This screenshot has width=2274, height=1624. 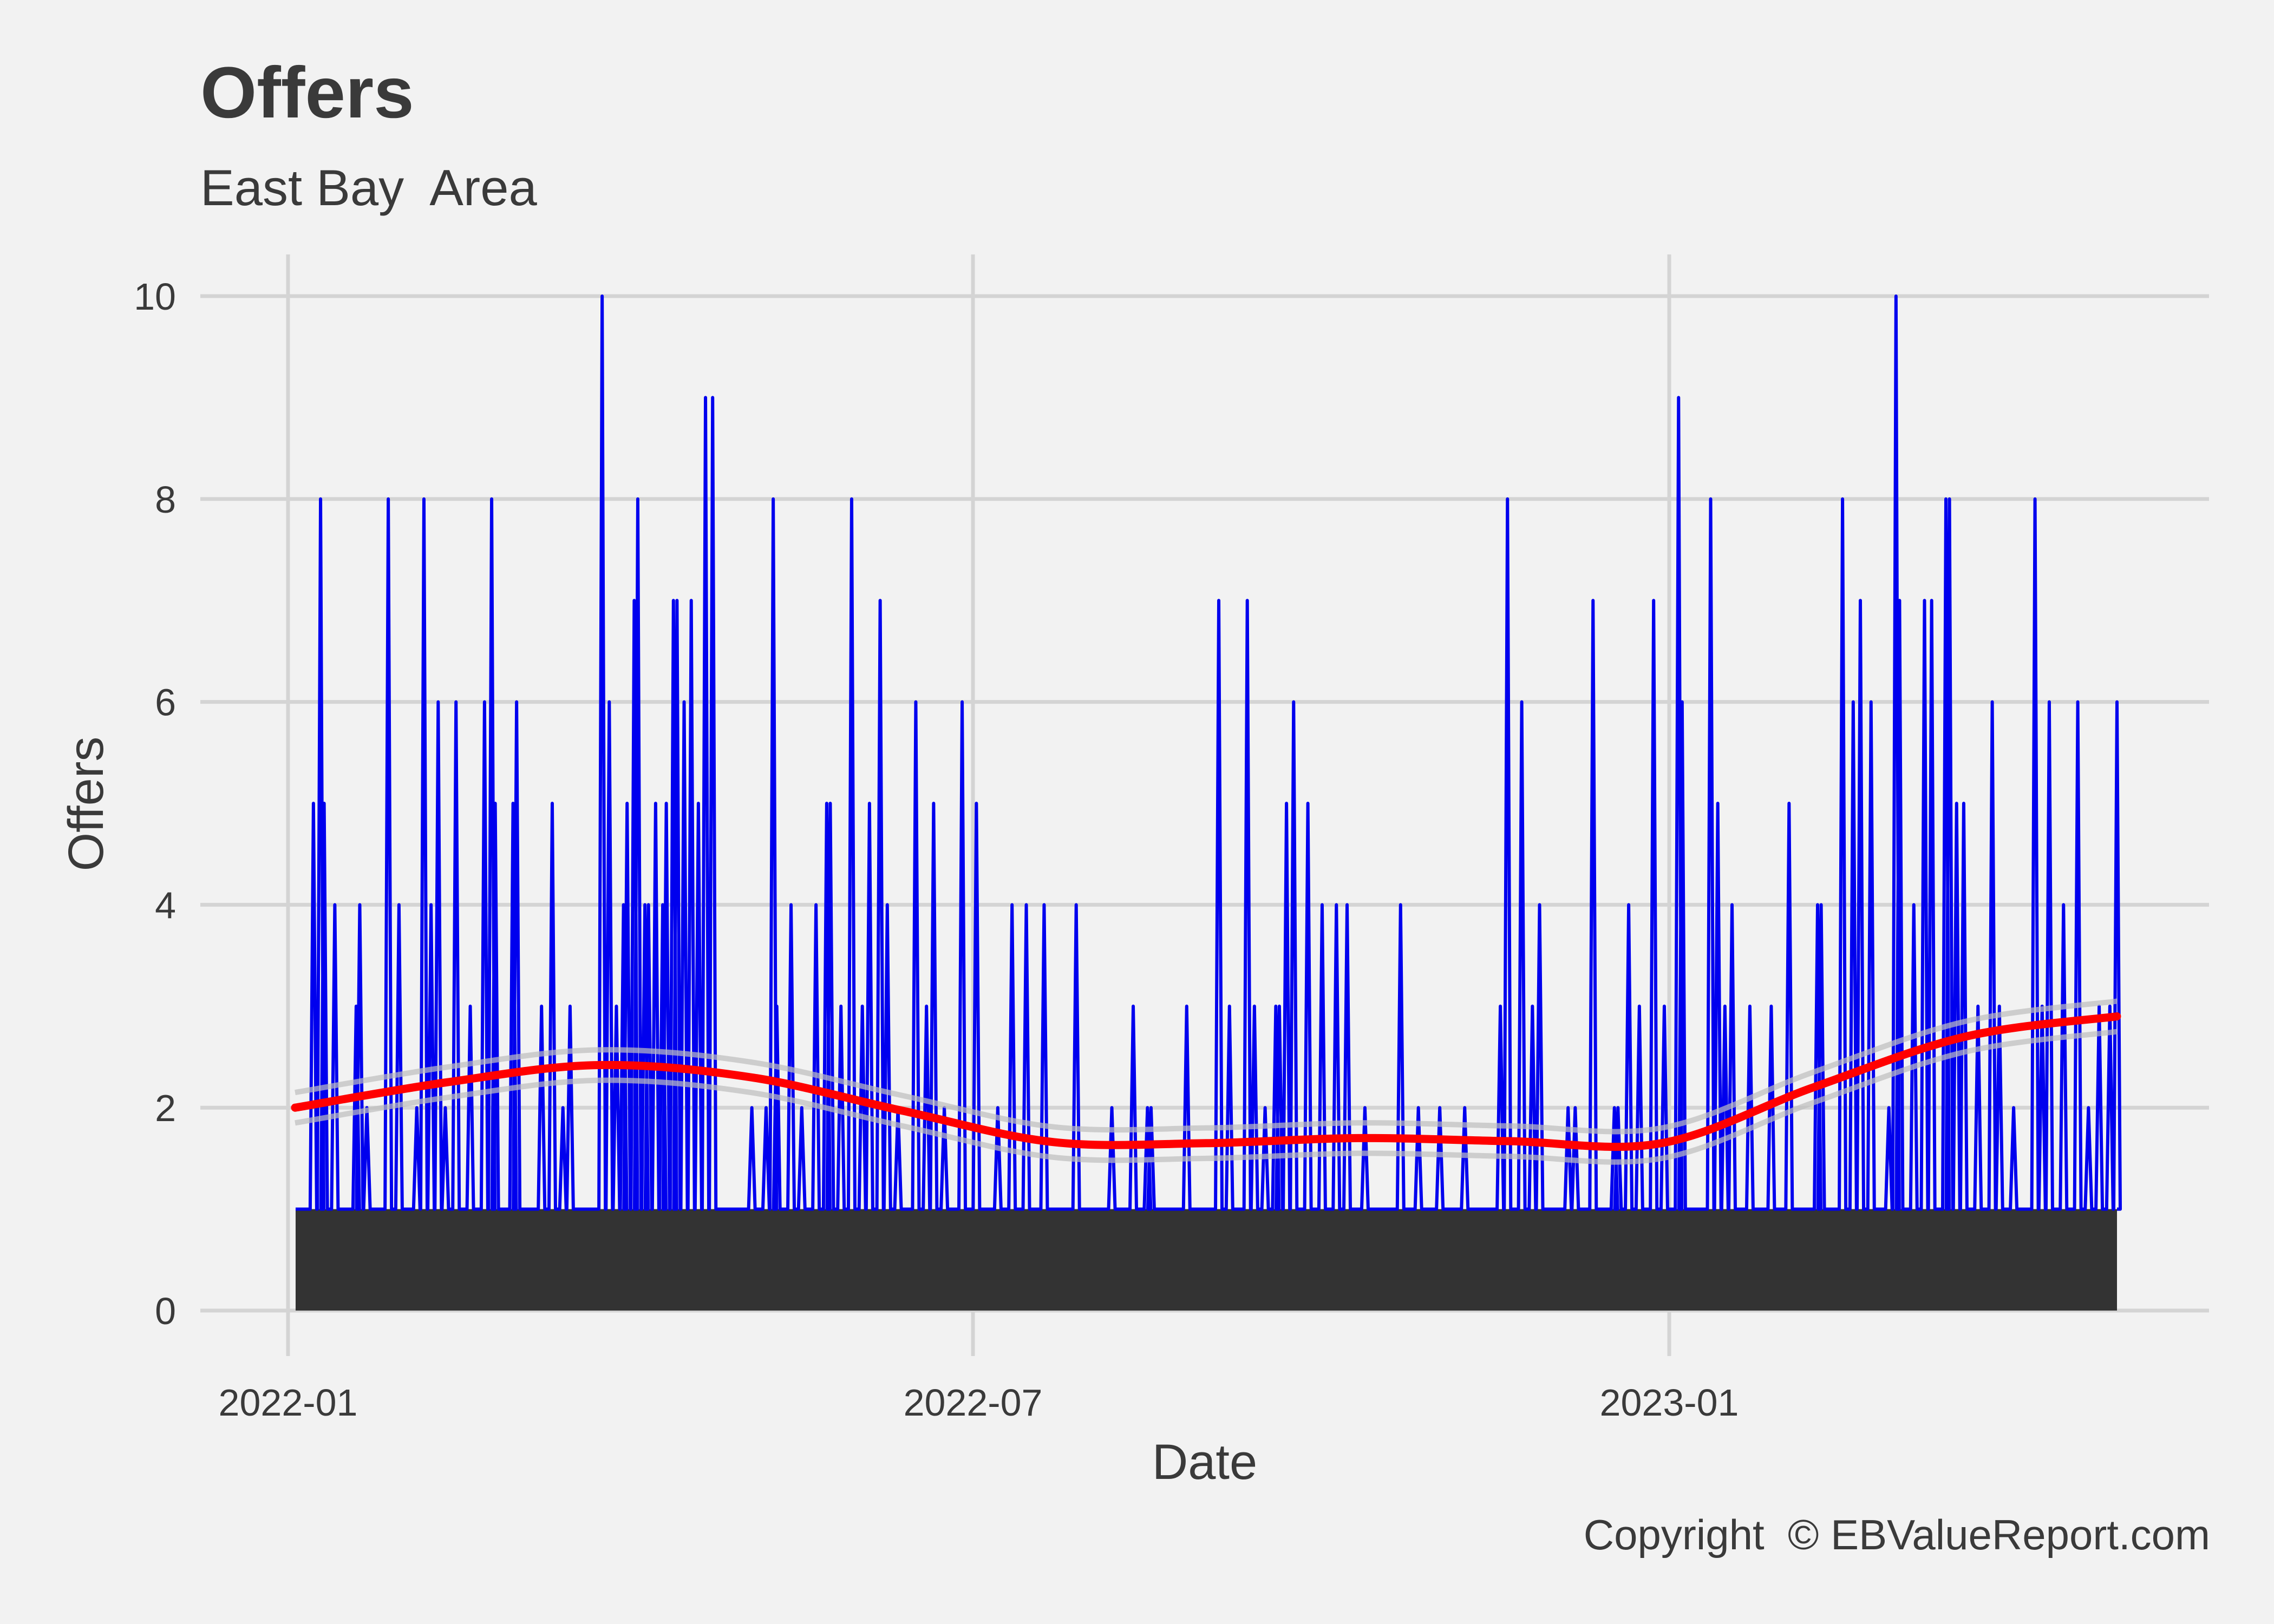 I want to click on smooth-ribbon-upper, so click(x=1207, y=1066).